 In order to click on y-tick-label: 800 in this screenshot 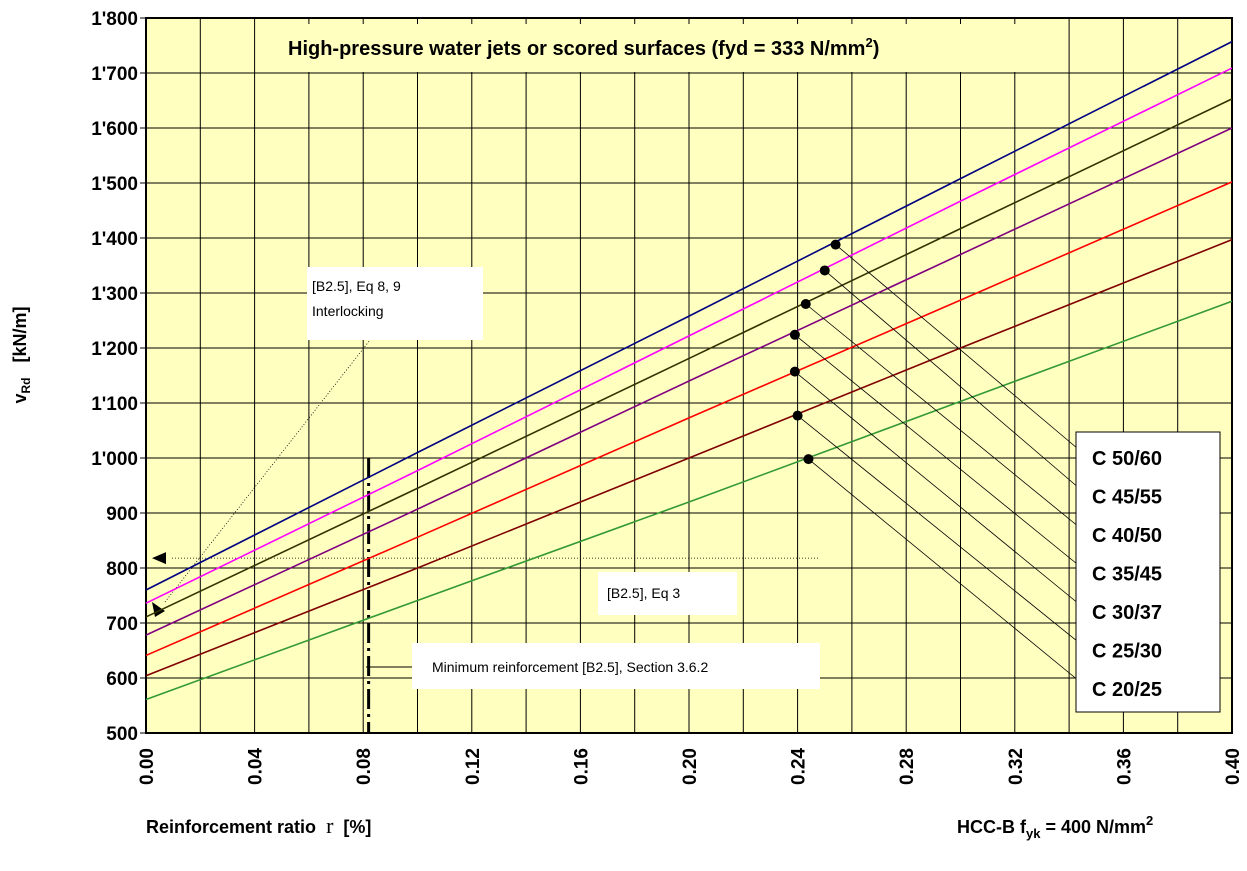, I will do `click(122, 569)`.